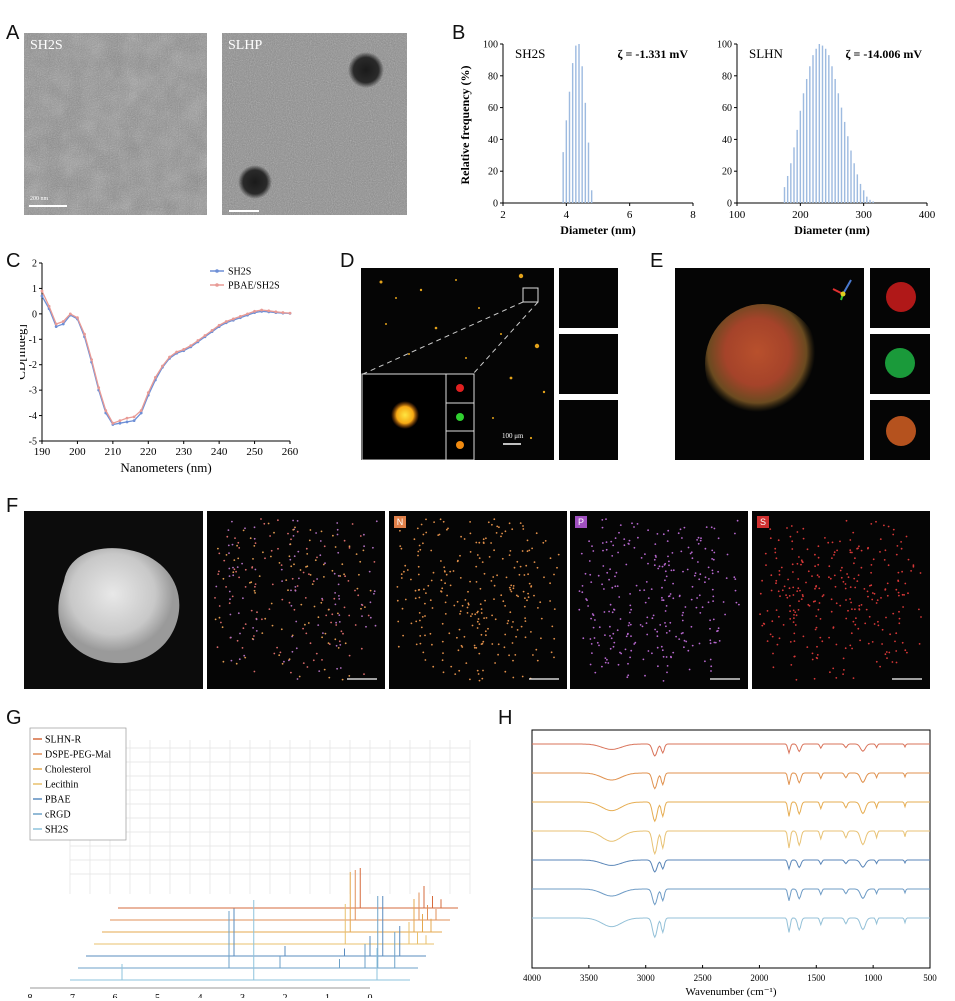  I want to click on y-tick-label: -4, so click(33, 416).